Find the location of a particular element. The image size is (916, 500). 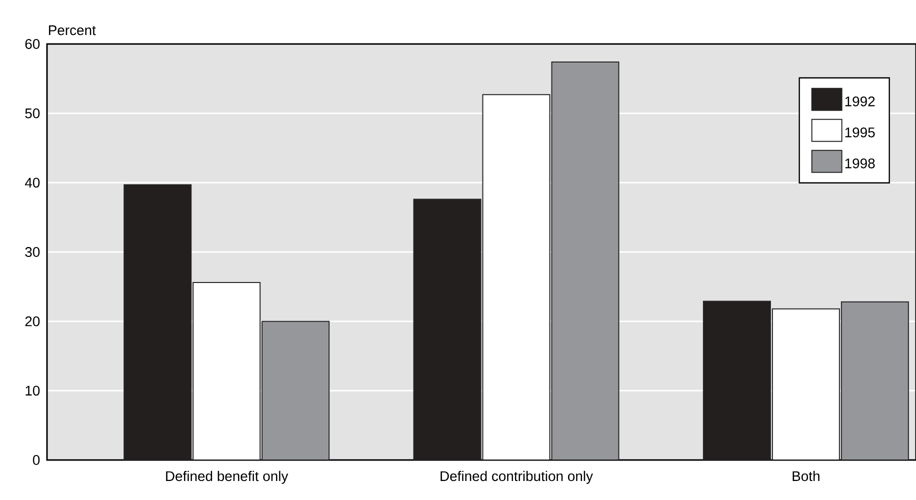

y-tick-label: 30 is located at coordinates (32, 252).